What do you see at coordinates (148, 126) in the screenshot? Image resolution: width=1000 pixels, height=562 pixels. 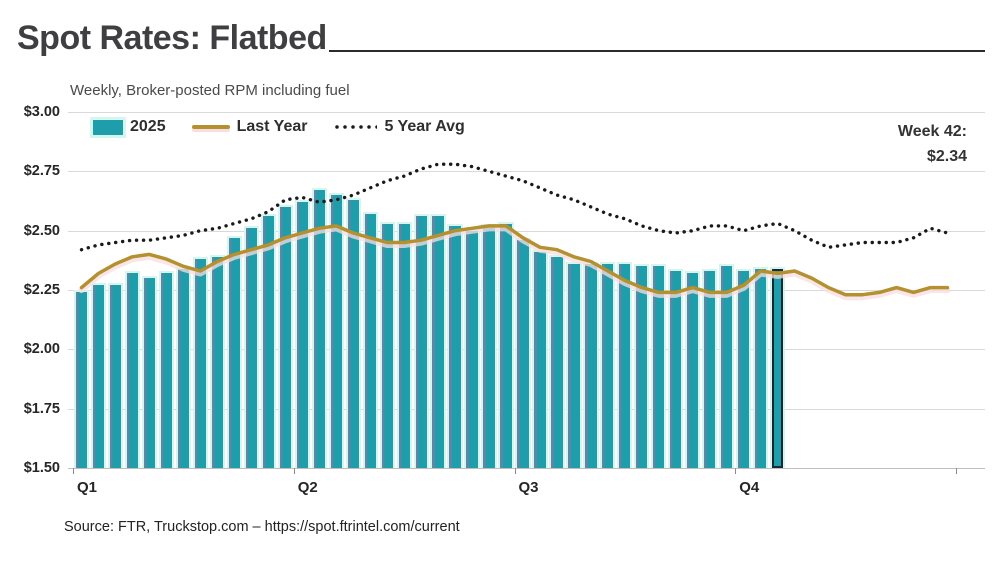 I see `legend-label: 2025` at bounding box center [148, 126].